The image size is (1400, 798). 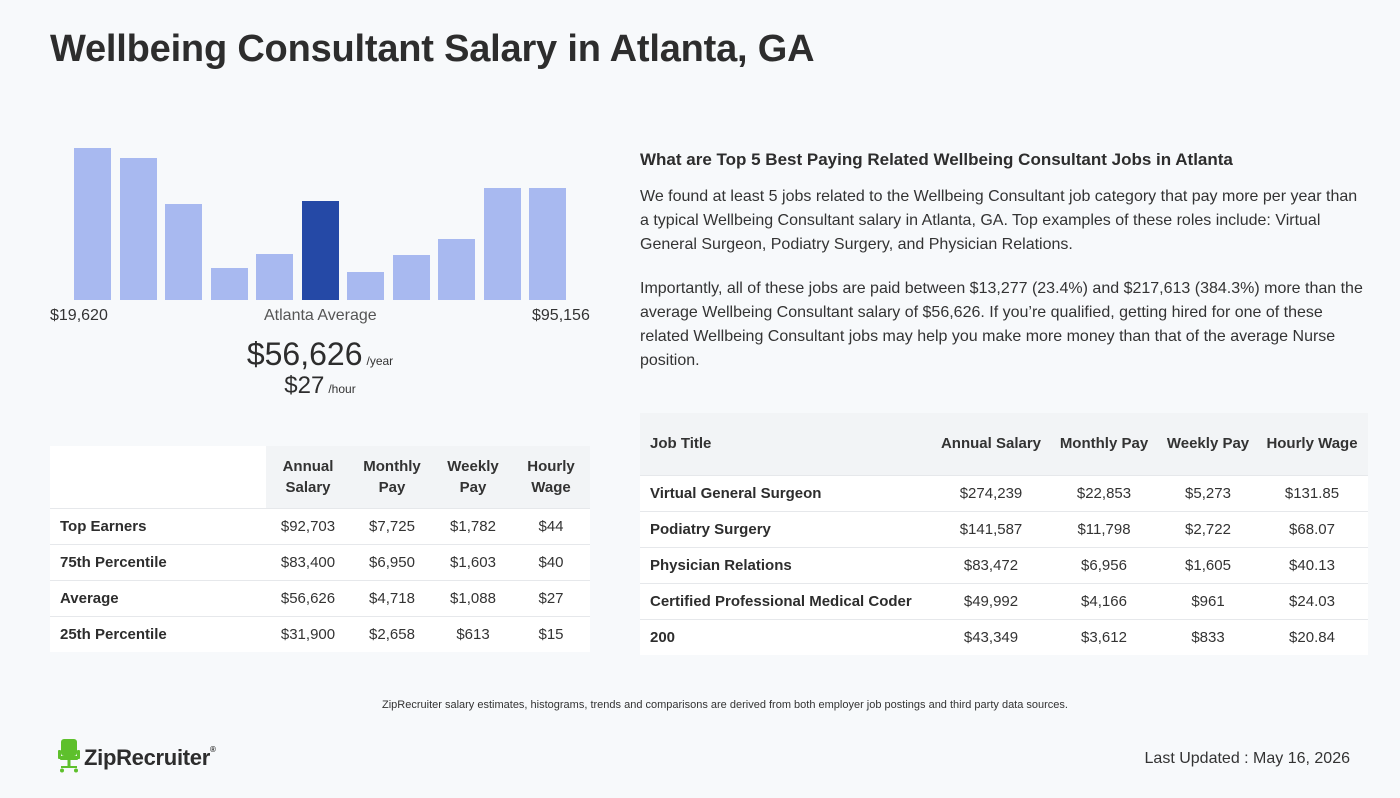 I want to click on annual-salary-summary: $56,626/year, so click(x=320, y=354).